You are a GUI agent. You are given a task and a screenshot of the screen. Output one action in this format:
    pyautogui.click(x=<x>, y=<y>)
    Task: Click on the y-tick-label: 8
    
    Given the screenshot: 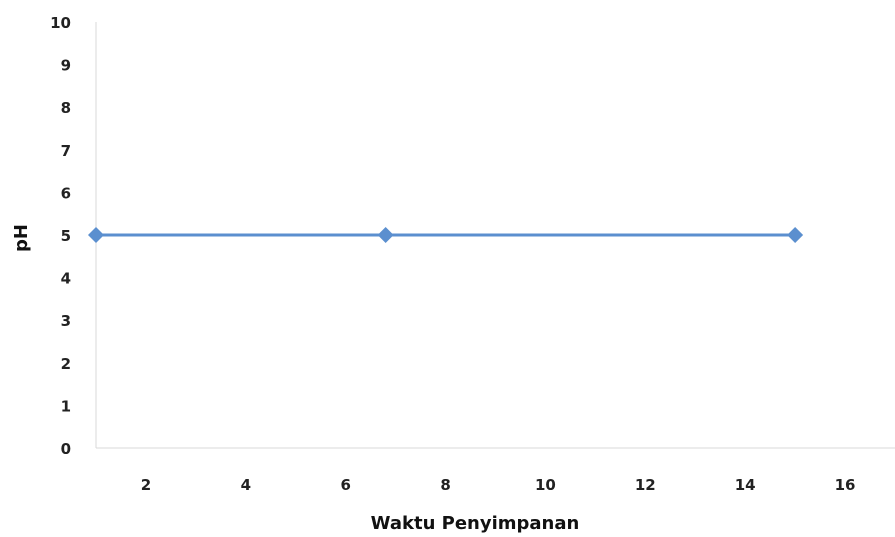 What is the action you would take?
    pyautogui.click(x=66, y=108)
    